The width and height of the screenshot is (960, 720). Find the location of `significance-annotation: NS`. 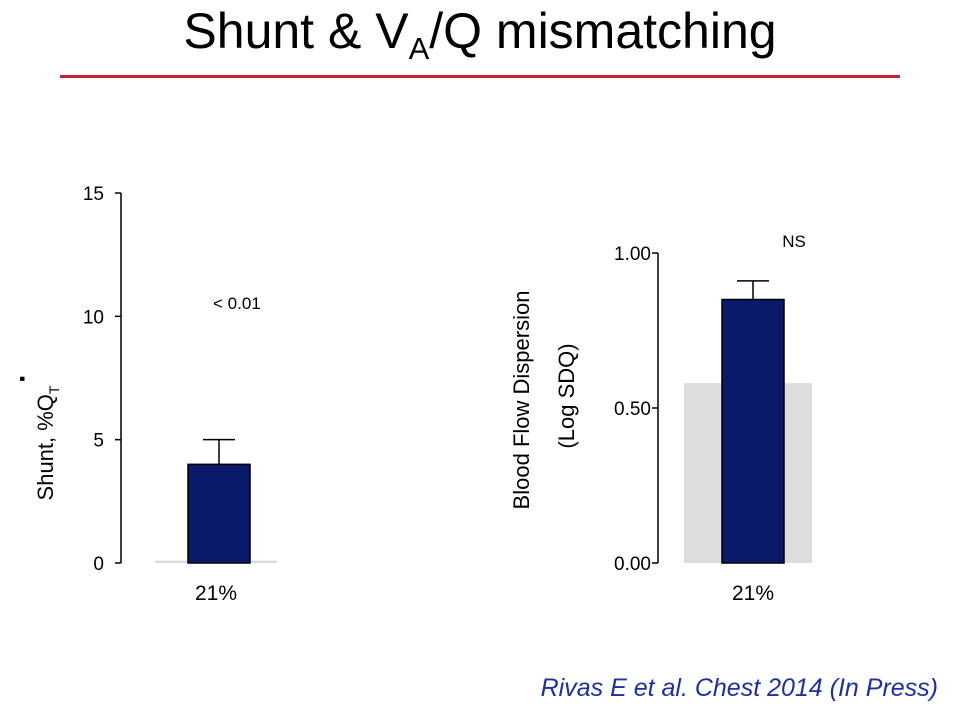

significance-annotation: NS is located at coordinates (794, 241).